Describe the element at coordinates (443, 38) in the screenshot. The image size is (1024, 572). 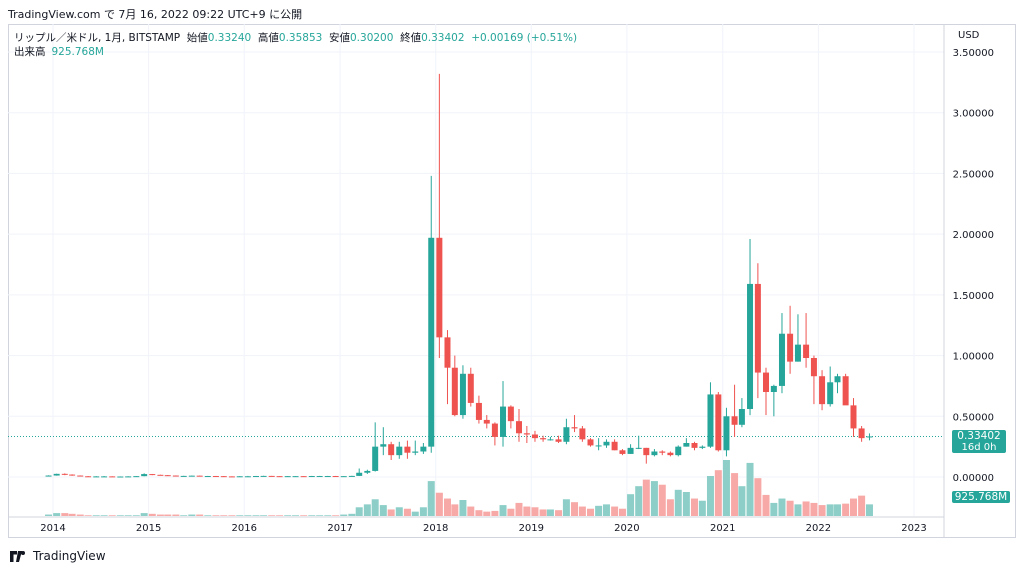
I see `close-value: 0.33402` at that location.